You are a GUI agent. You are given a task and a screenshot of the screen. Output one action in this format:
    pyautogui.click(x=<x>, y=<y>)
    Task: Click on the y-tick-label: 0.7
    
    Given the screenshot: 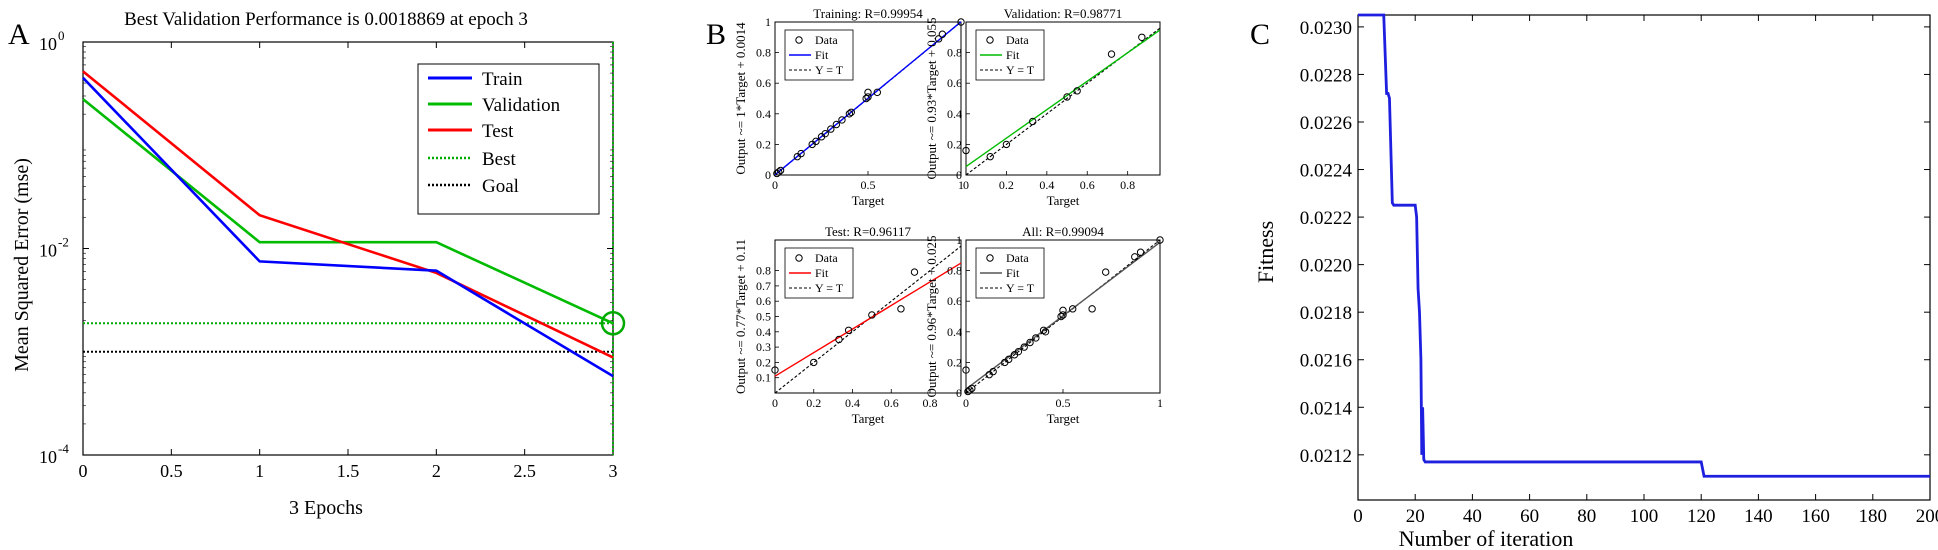 What is the action you would take?
    pyautogui.click(x=763, y=286)
    